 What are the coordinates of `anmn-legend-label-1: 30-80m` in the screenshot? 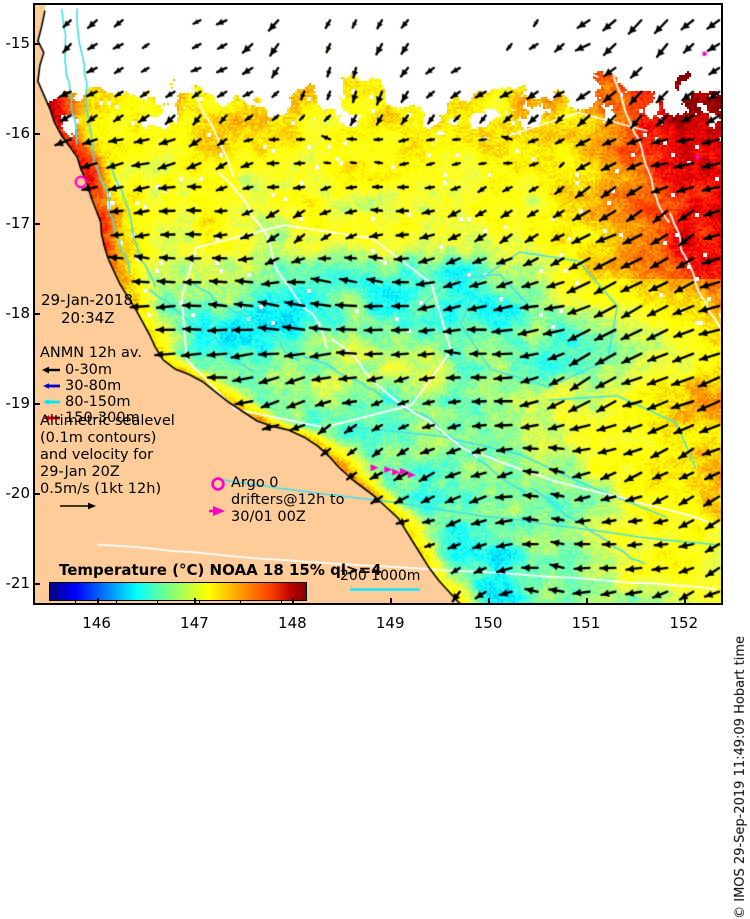 It's located at (93, 386).